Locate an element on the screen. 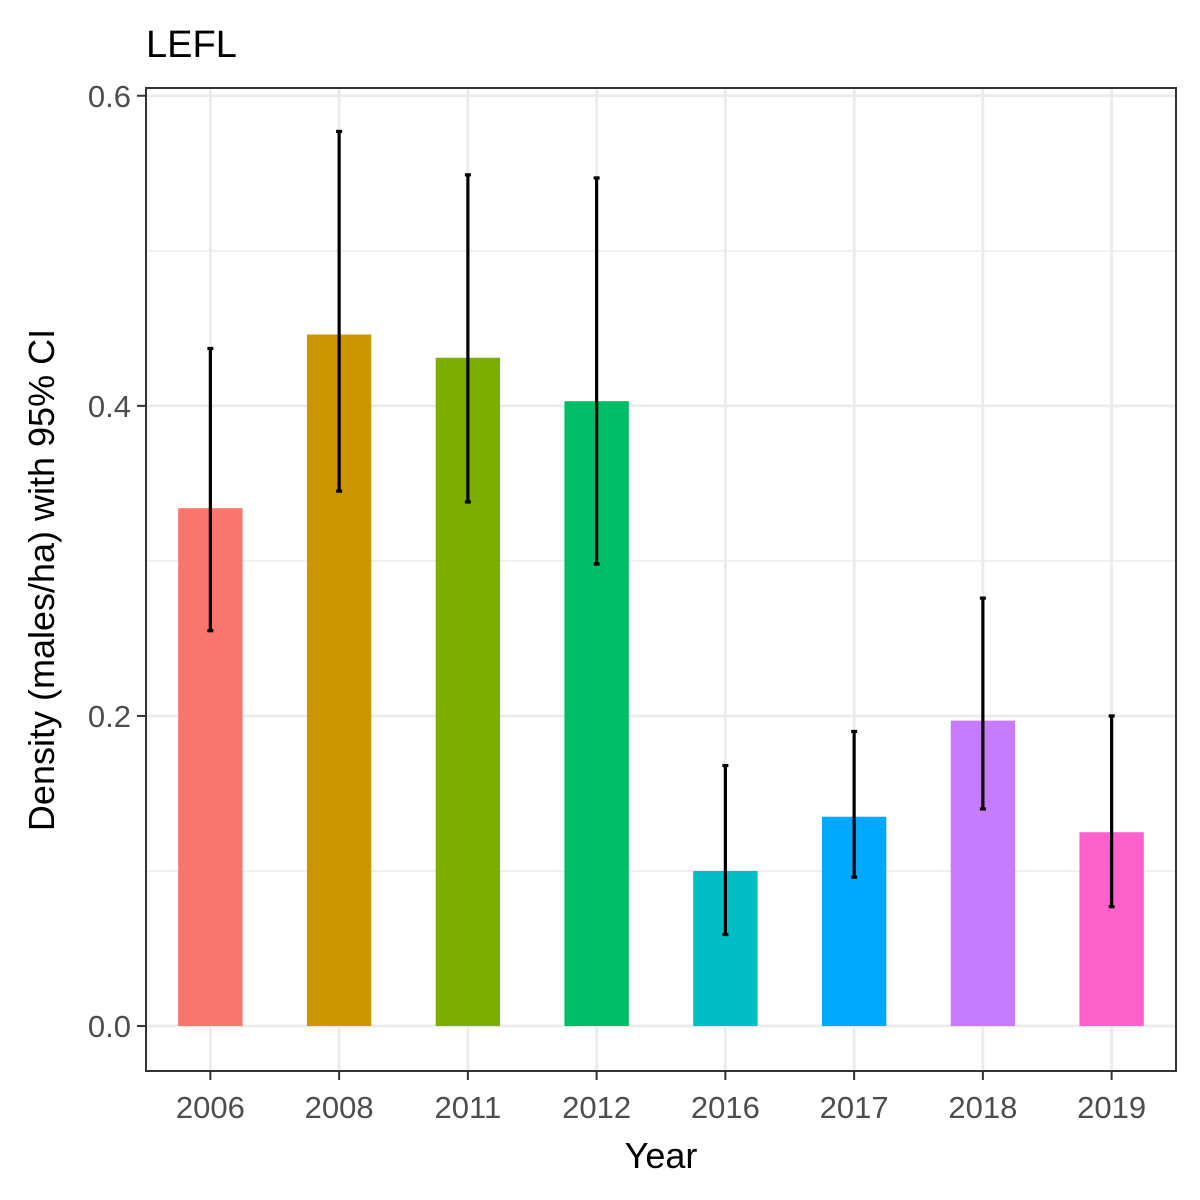 This screenshot has height=1200, width=1200. error-bar-2017 is located at coordinates (854, 804).